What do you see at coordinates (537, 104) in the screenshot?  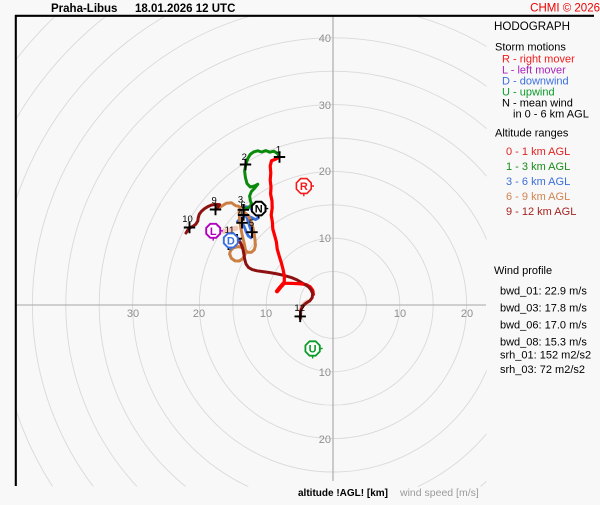 I see `svg-text: N - mean wind` at bounding box center [537, 104].